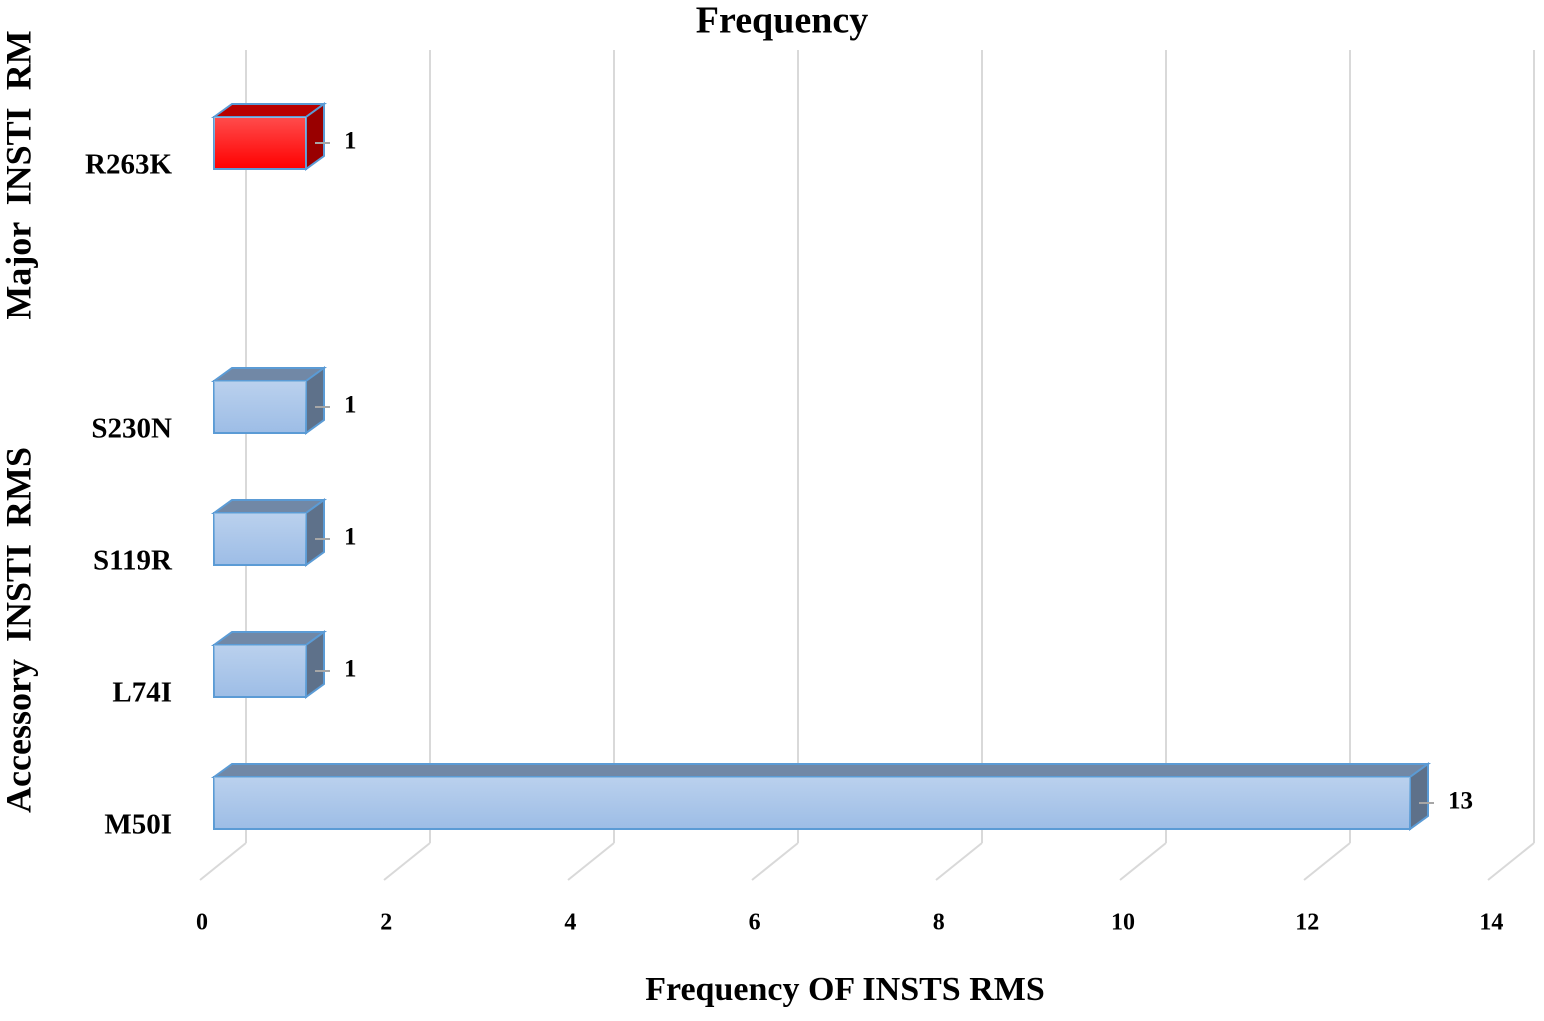  I want to click on x-tick-label: 10, so click(1123, 923).